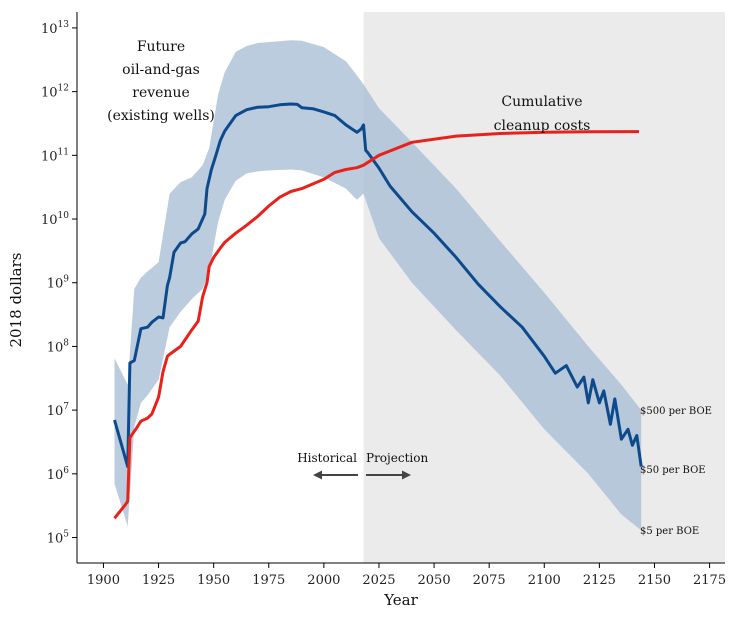 This screenshot has height=617, width=736. I want to click on y-tick-label-6: 10⁶, so click(58, 474).